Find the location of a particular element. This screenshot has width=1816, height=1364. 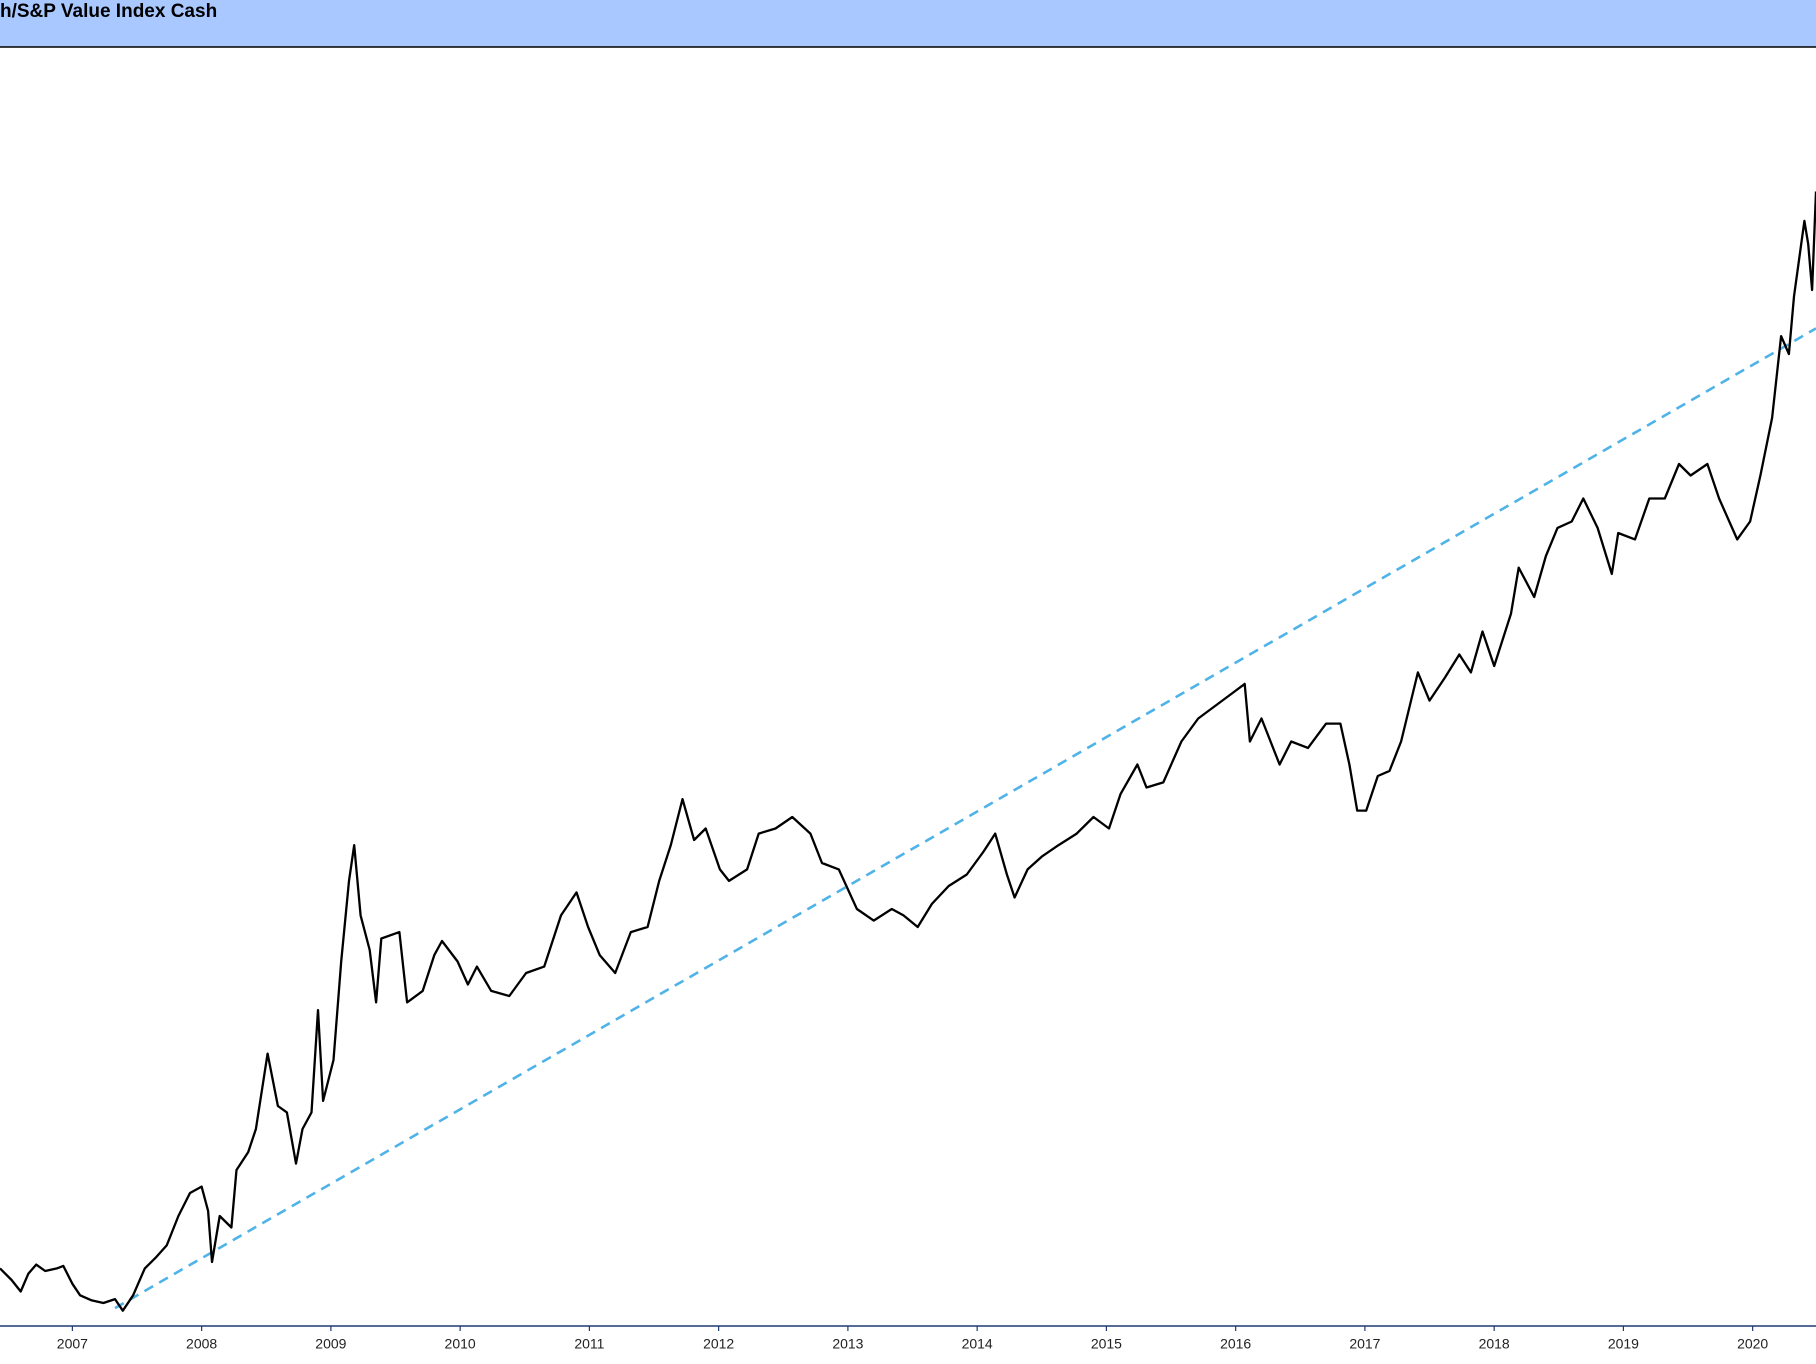

x-tick-label: 2020 is located at coordinates (1752, 1344).